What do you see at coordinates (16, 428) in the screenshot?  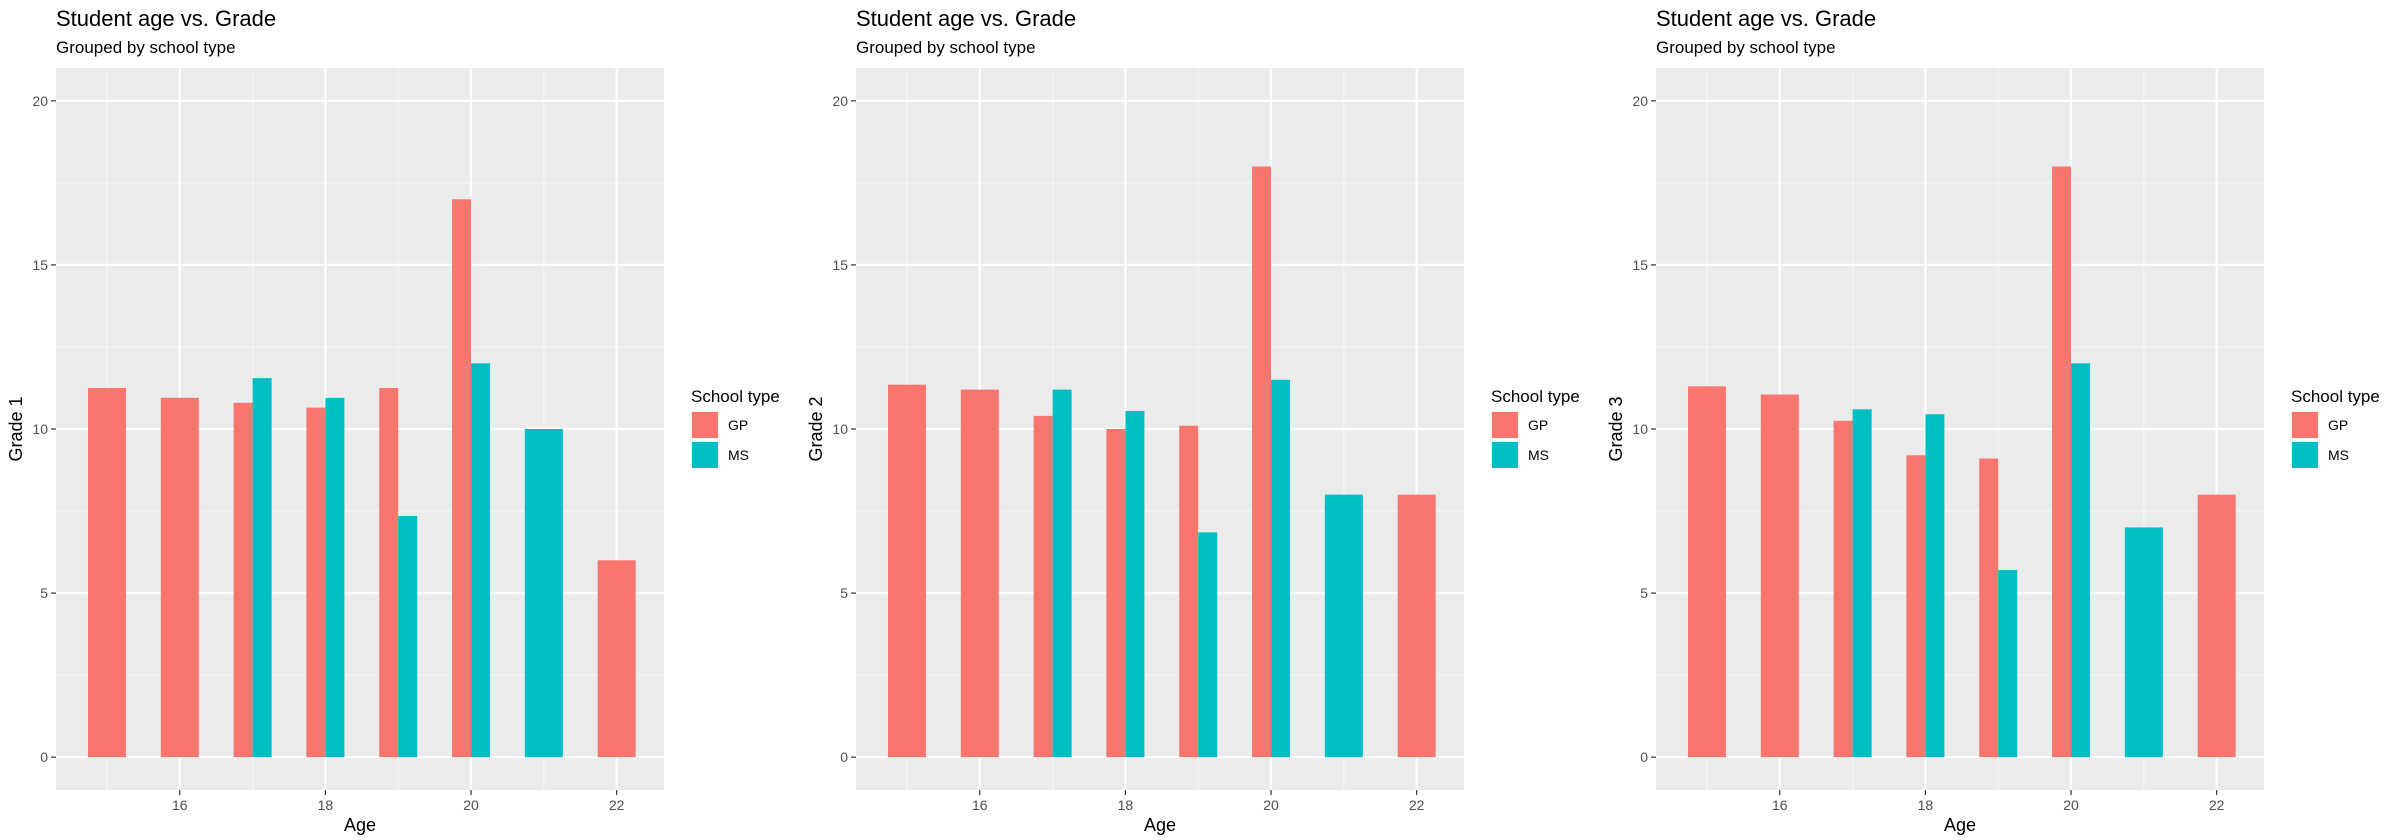 I see `y-axis-label: Grade 1` at bounding box center [16, 428].